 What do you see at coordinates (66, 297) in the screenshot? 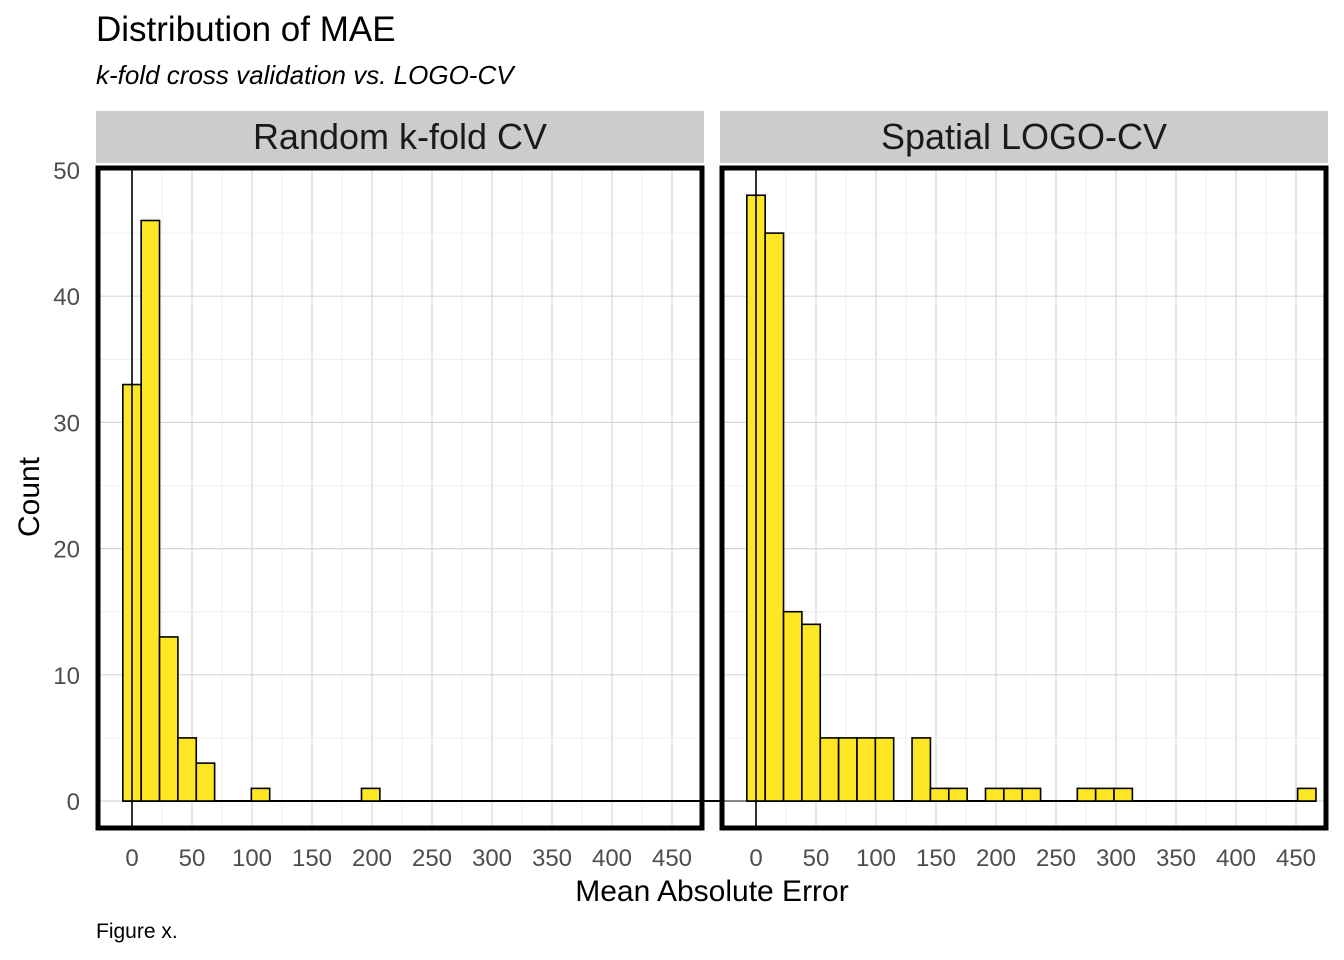
I see `y-tick-label: 40` at bounding box center [66, 297].